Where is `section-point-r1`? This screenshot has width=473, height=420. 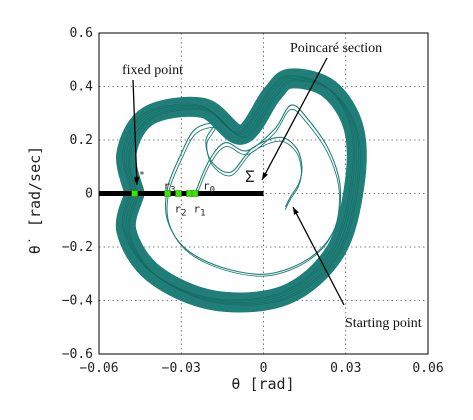
section-point-r1 is located at coordinates (189, 193).